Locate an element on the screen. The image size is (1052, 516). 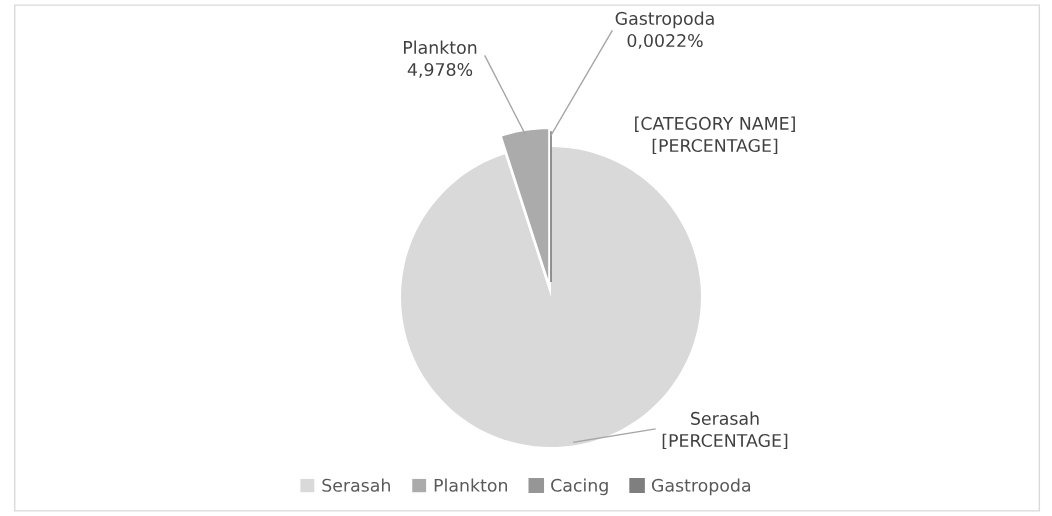
data-label: Serasah [PERCENTAGE] is located at coordinates (725, 430).